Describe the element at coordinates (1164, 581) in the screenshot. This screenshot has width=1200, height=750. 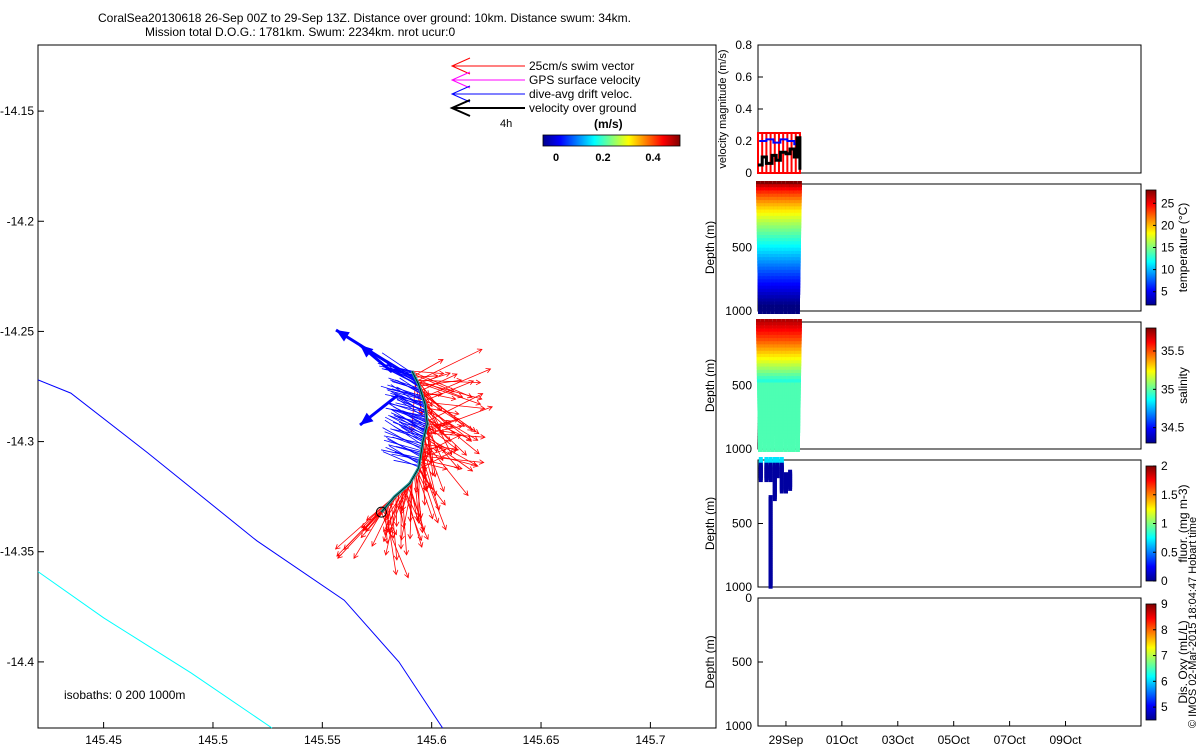
I see `fluorescence-colorbar-tick: 0` at that location.